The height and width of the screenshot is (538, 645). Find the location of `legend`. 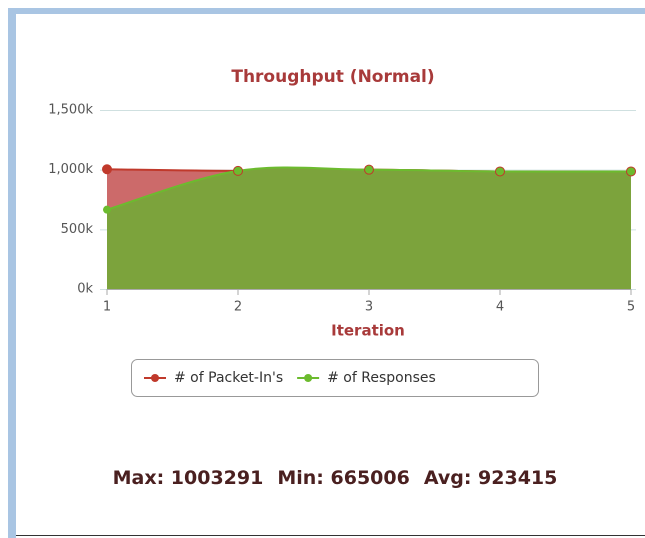

legend is located at coordinates (335, 378).